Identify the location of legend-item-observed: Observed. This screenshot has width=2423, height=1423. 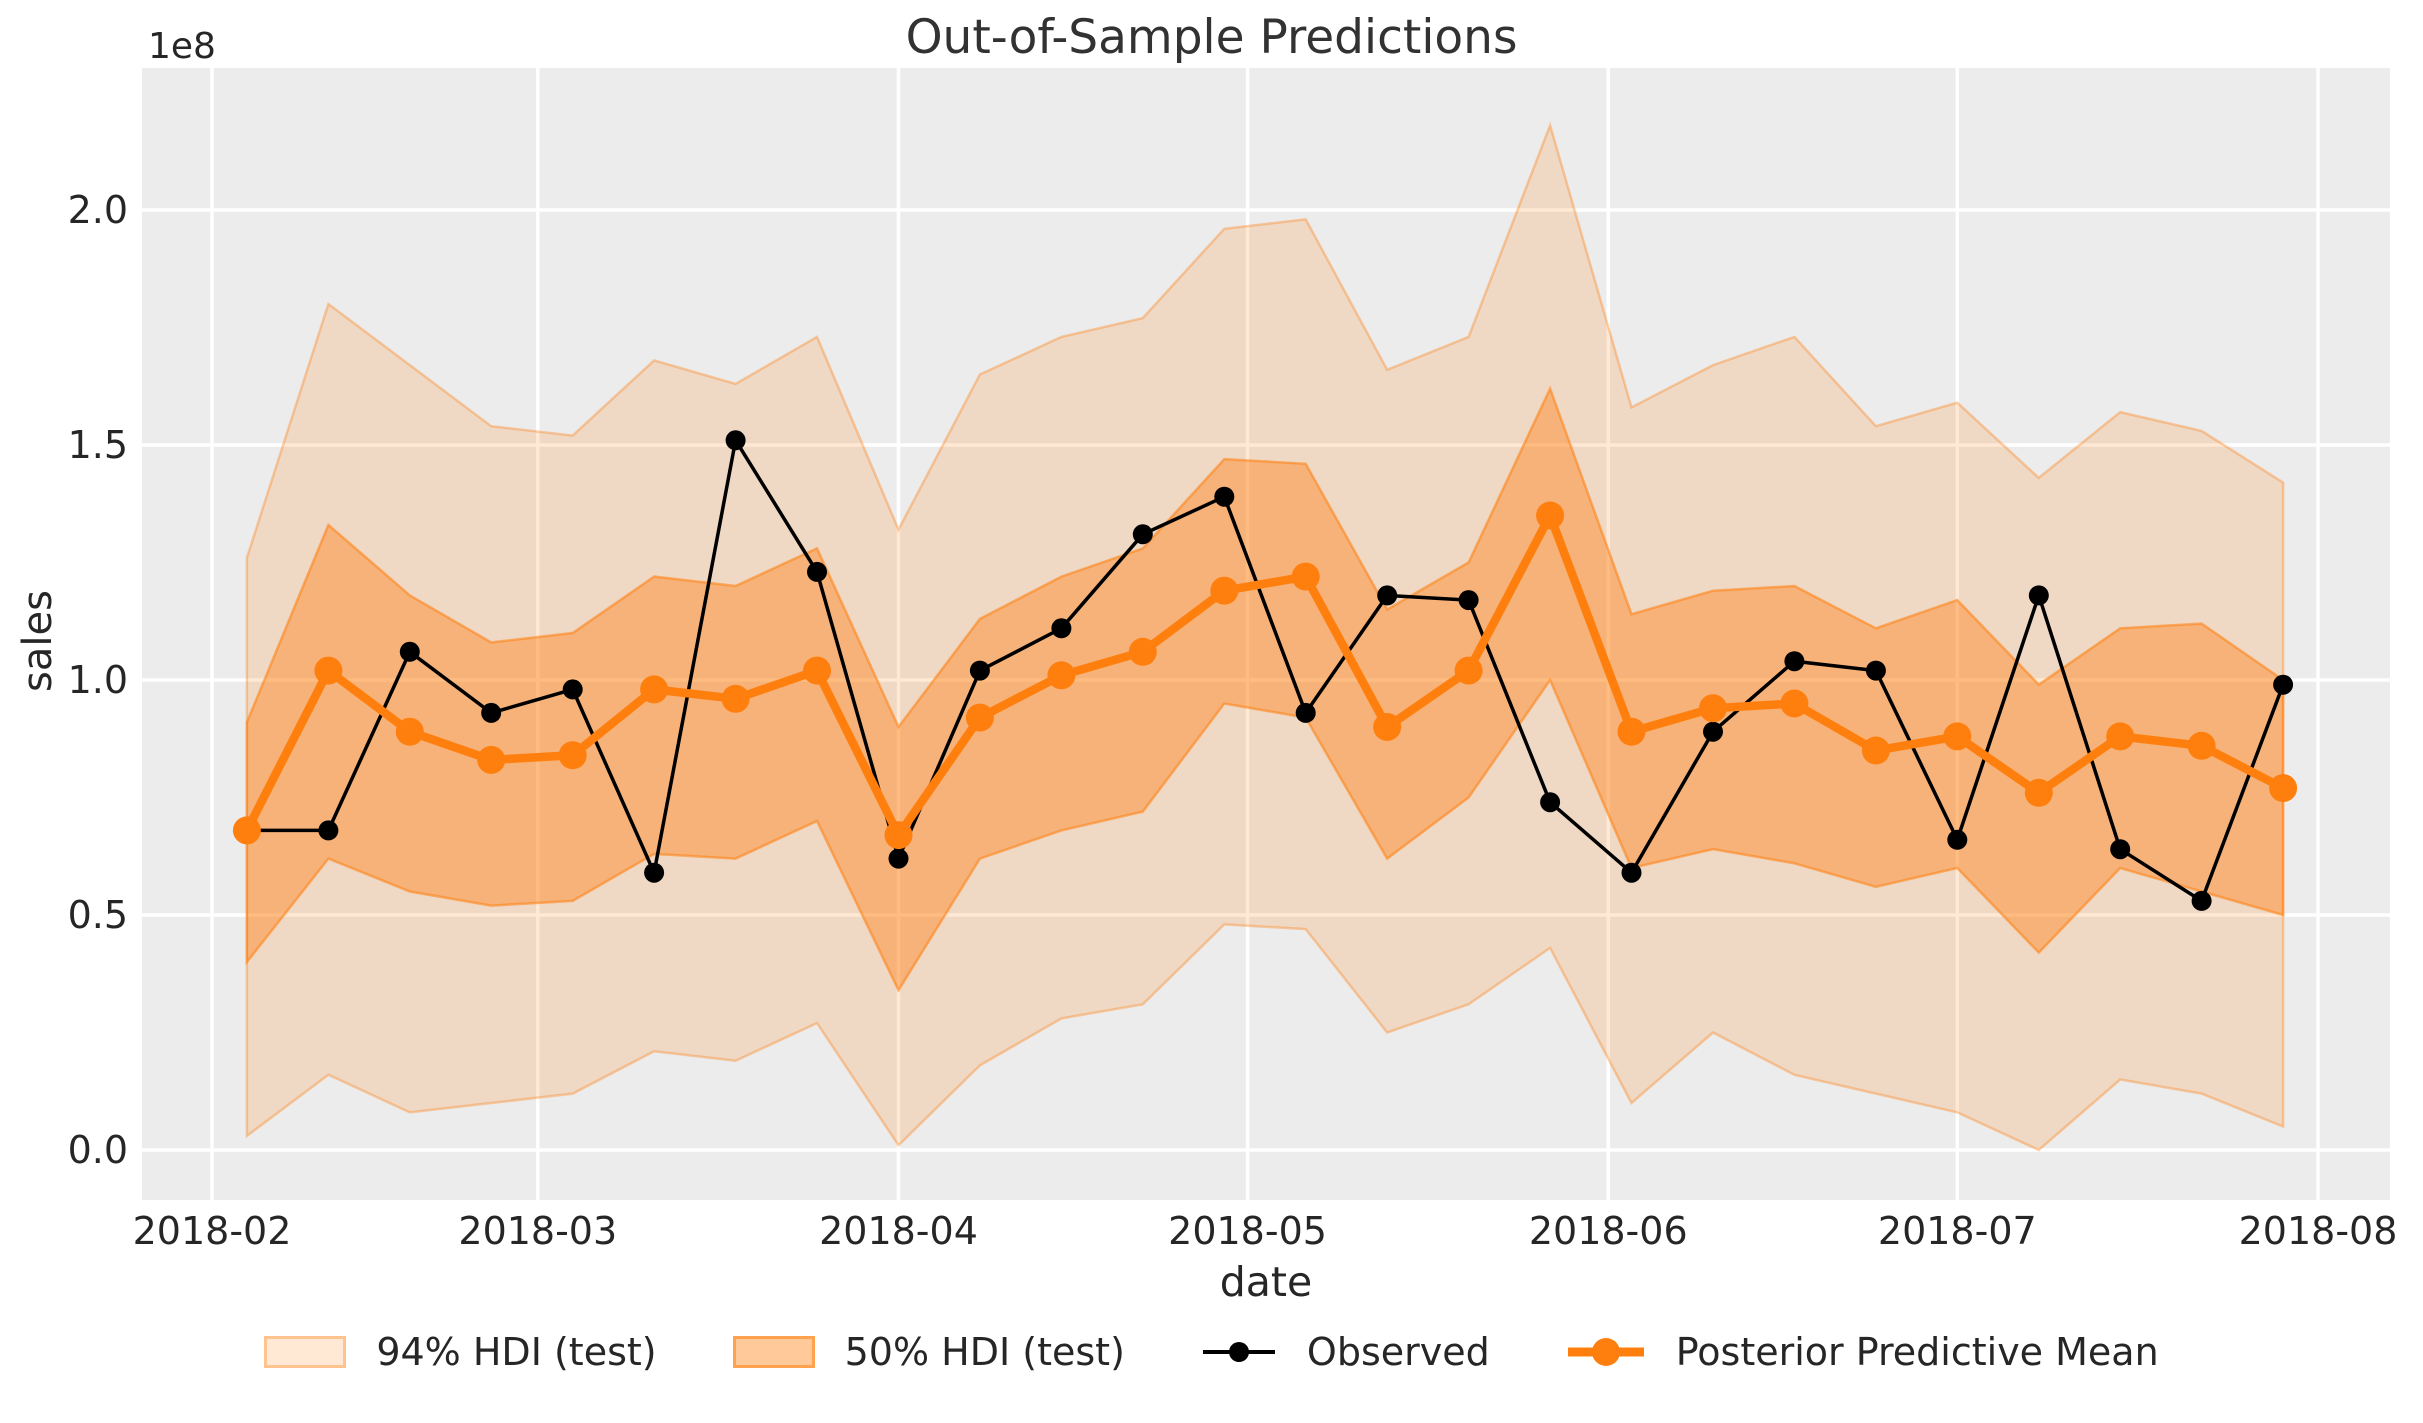
(1345, 1352).